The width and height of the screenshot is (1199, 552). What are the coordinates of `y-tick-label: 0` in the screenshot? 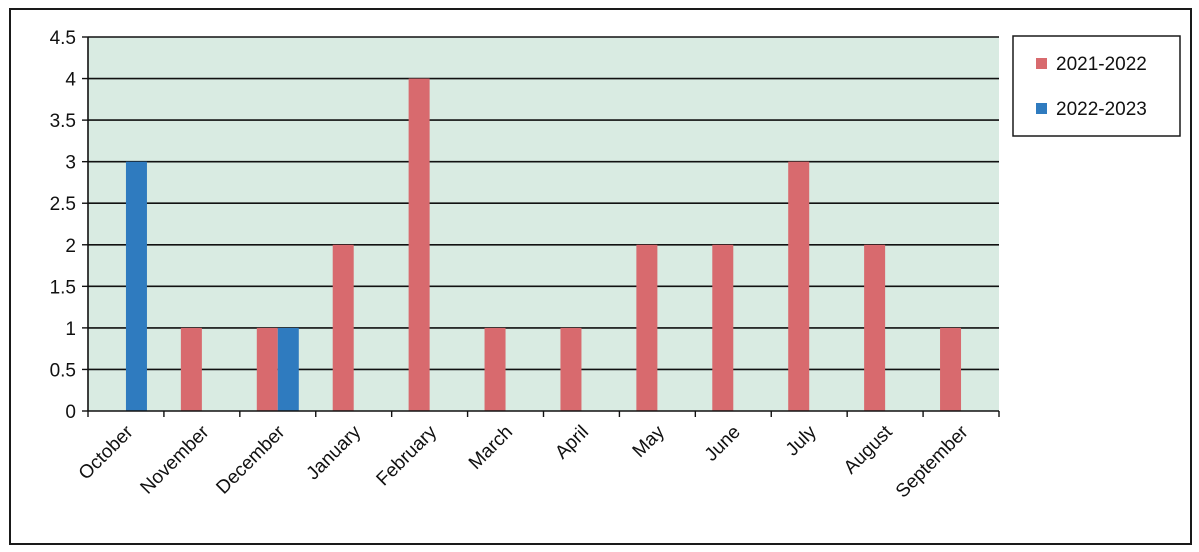 It's located at (70, 412).